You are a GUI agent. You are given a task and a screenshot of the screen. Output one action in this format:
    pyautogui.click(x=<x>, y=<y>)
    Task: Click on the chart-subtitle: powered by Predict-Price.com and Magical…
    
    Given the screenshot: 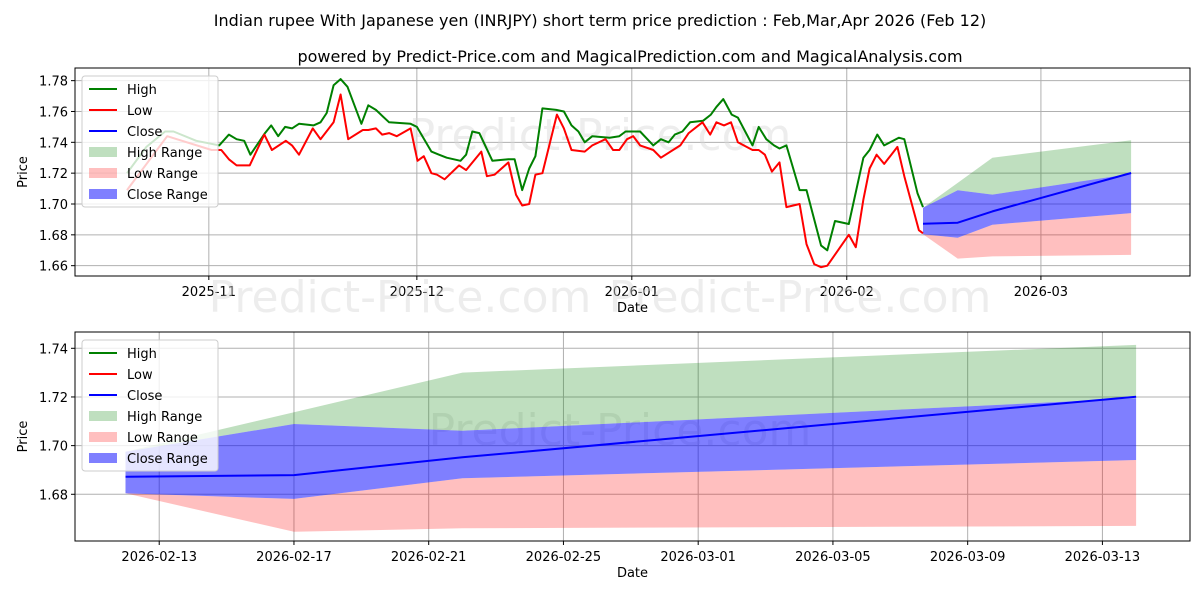 What is the action you would take?
    pyautogui.click(x=629, y=56)
    